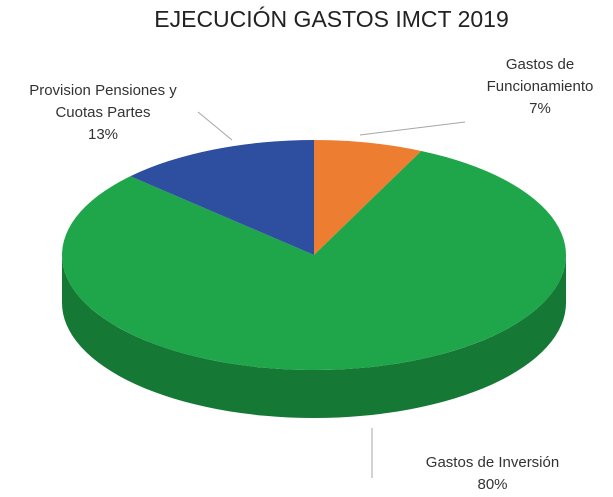  Describe the element at coordinates (540, 108) in the screenshot. I see `value-label: 7%` at that location.